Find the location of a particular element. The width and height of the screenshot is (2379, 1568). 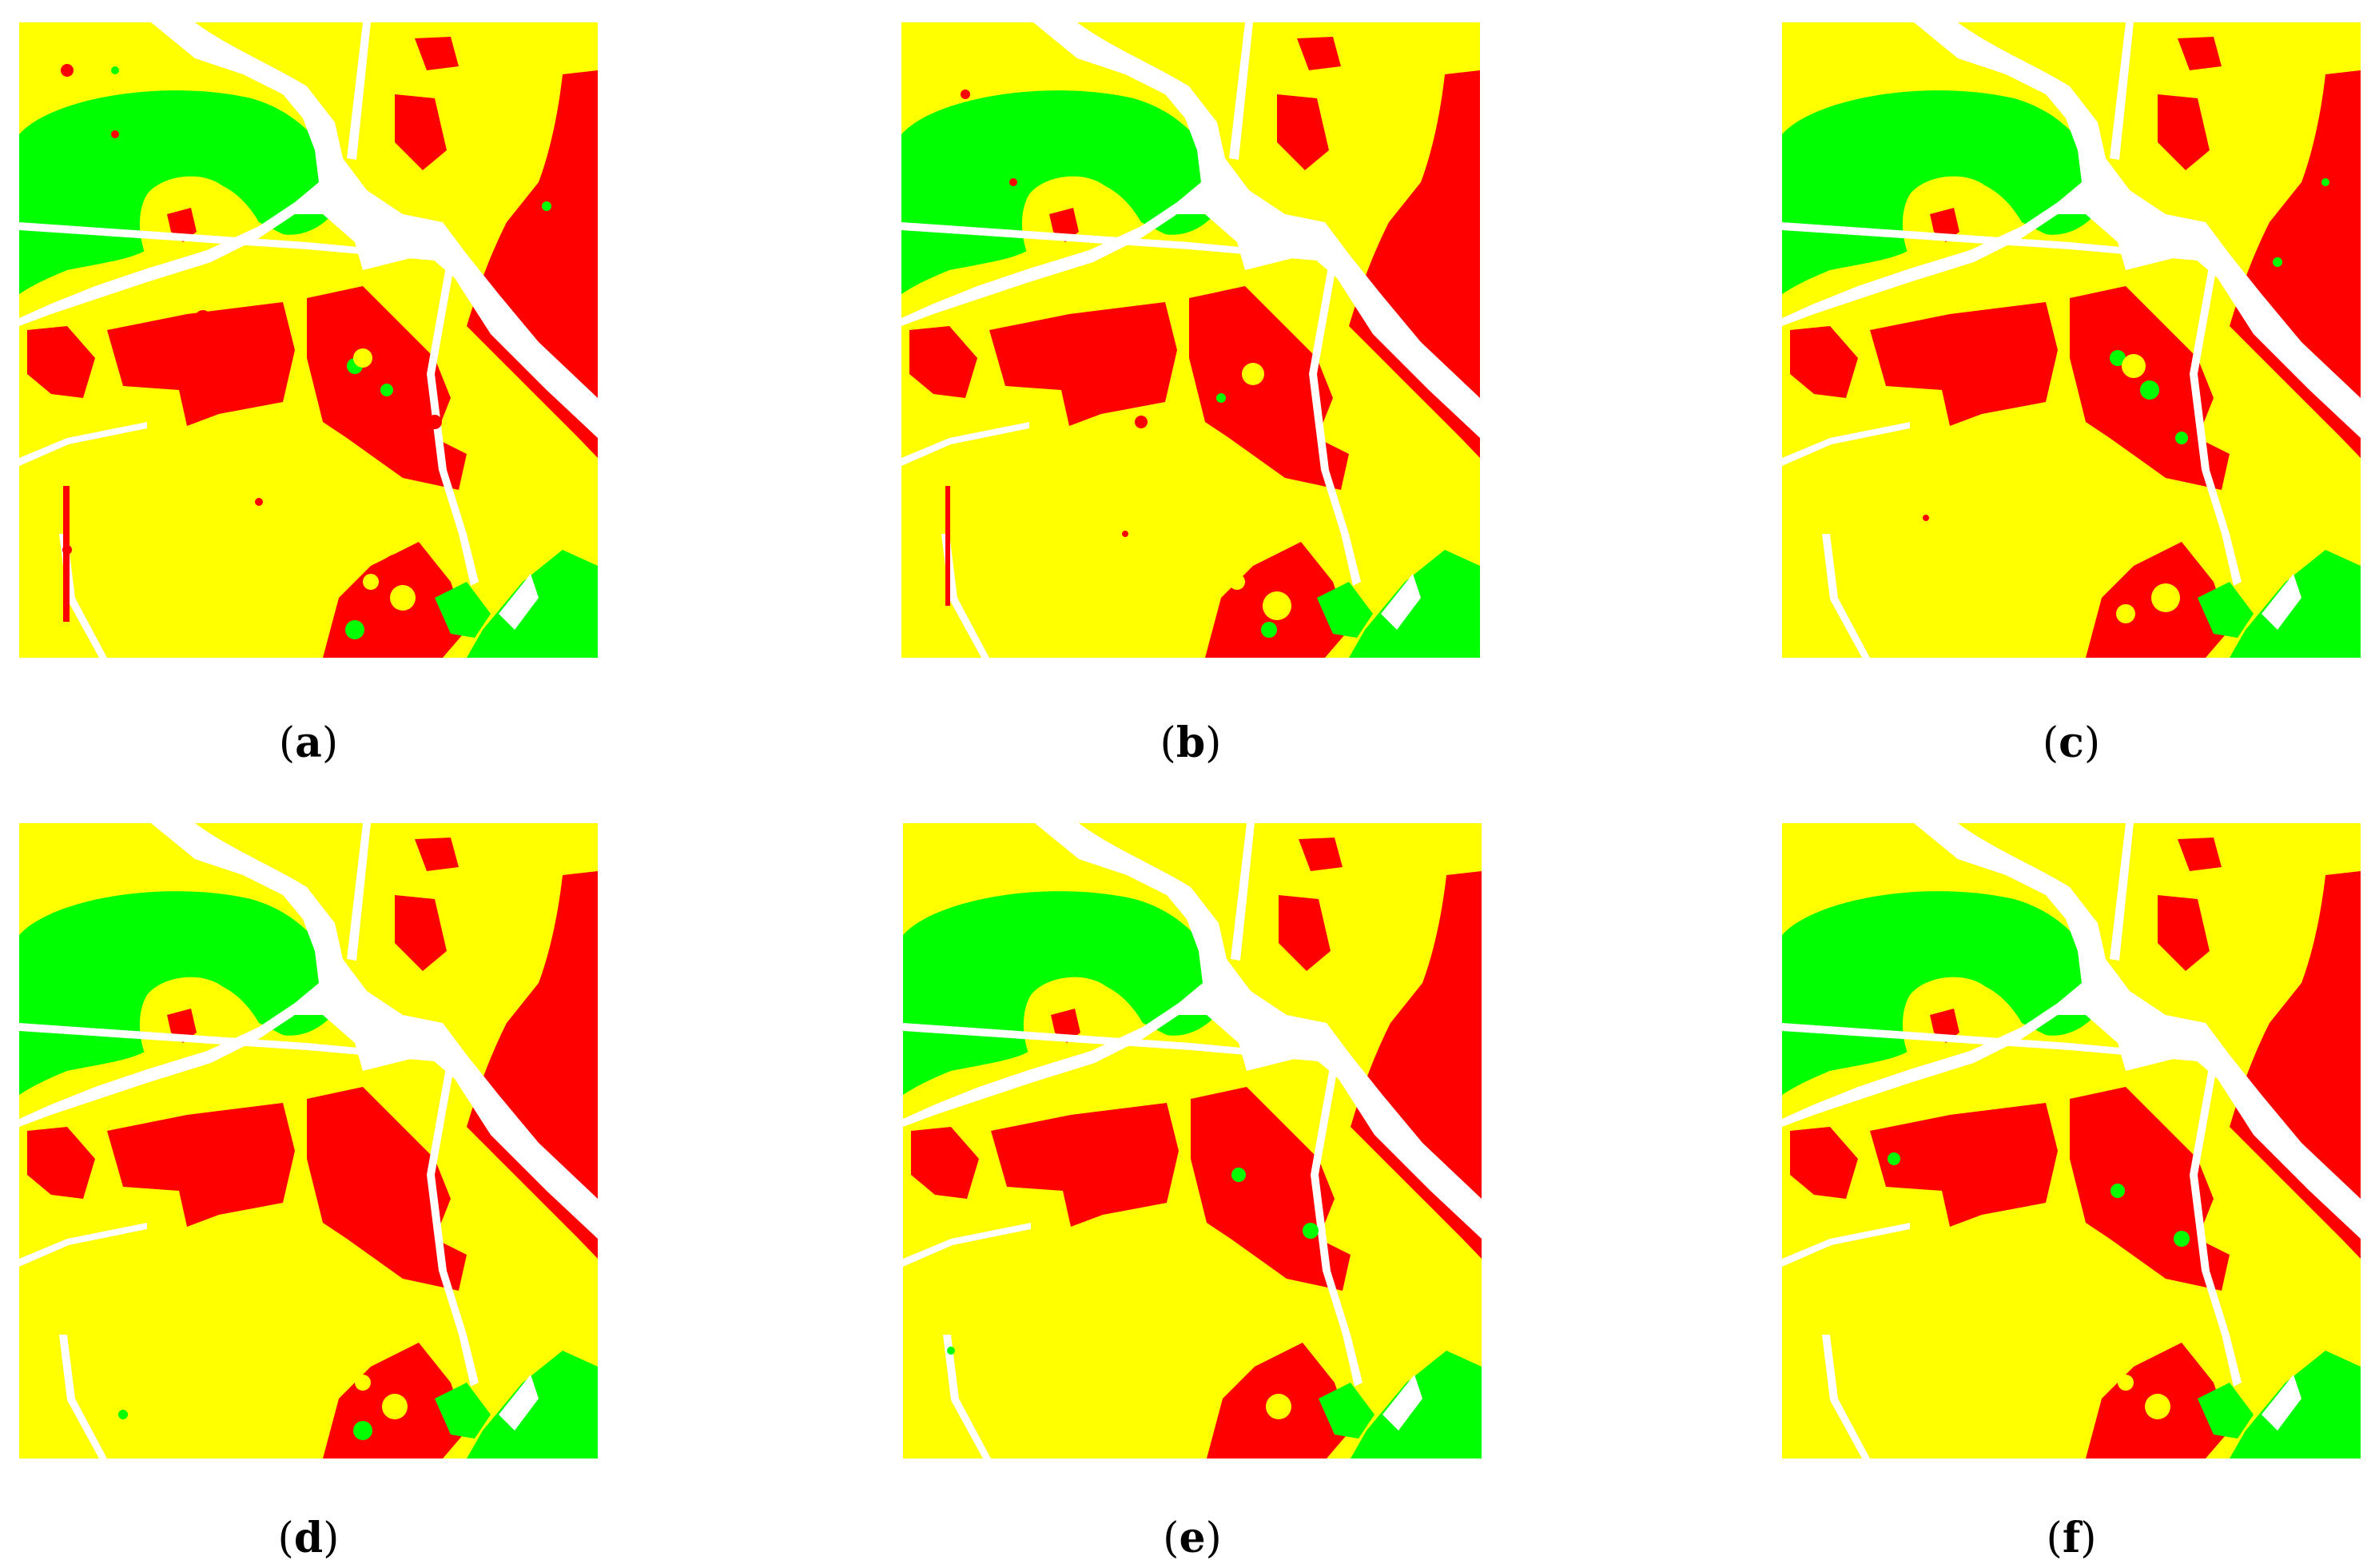

map-panel-f is located at coordinates (2071, 1141).